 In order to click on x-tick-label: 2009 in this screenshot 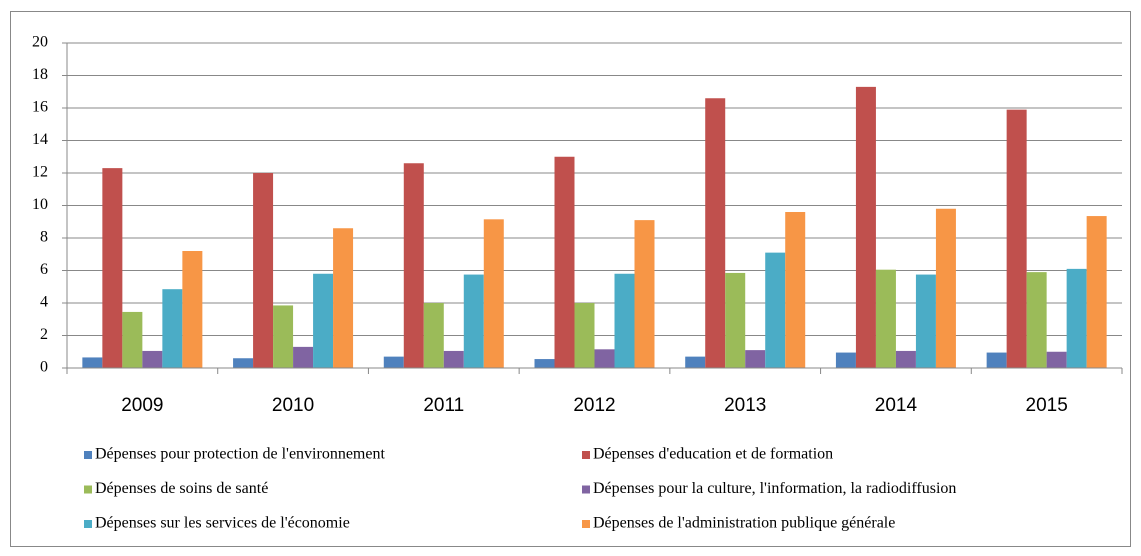, I will do `click(142, 405)`.